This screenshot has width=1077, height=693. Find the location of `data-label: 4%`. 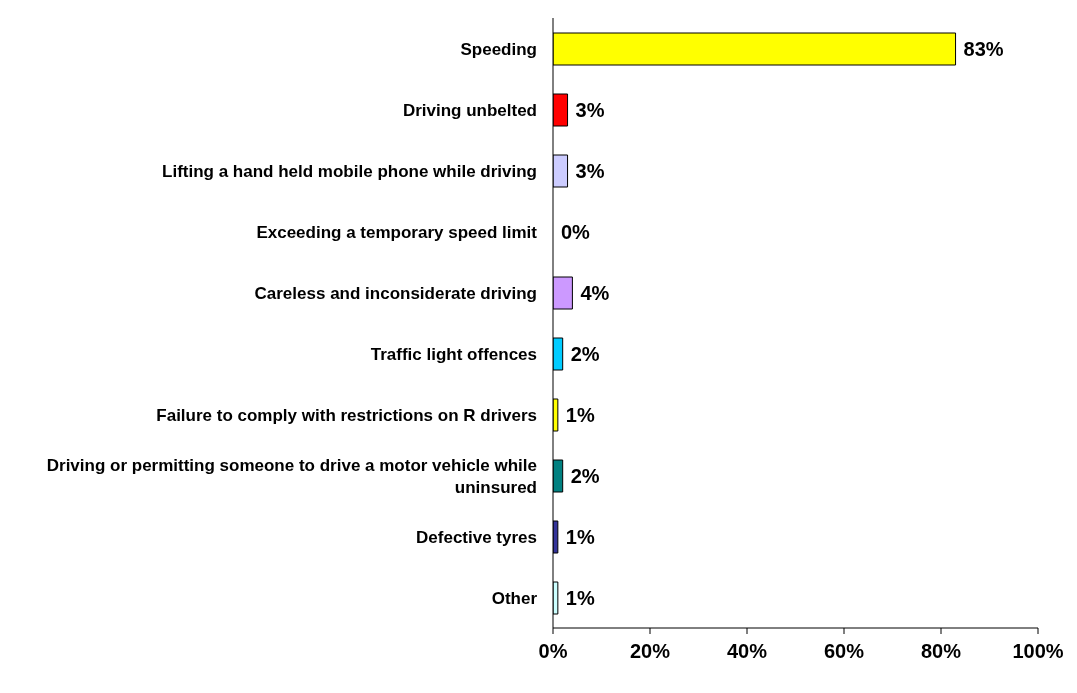

data-label: 4% is located at coordinates (595, 292).